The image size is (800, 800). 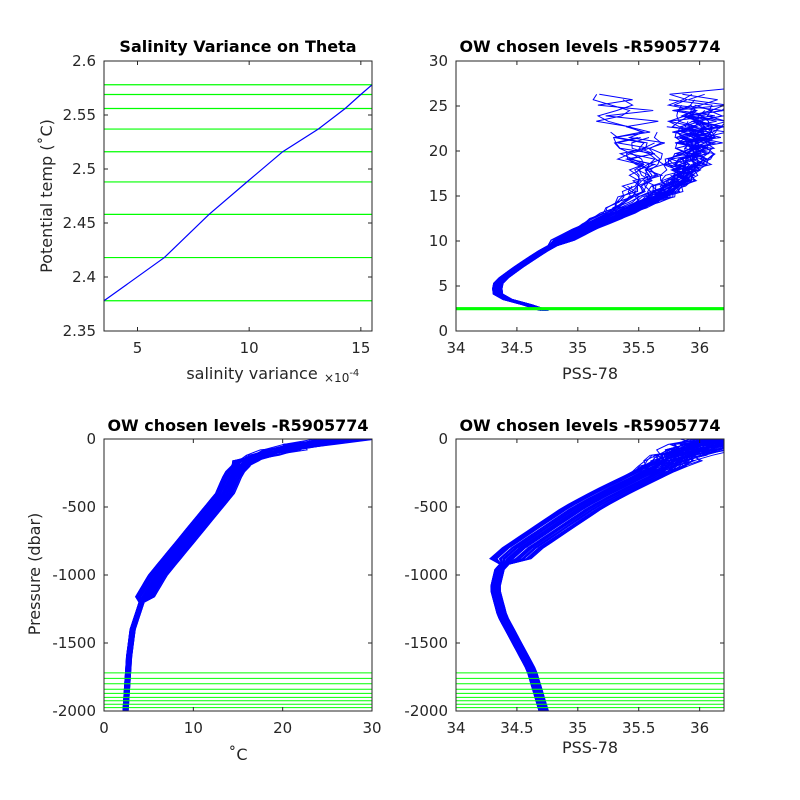 What do you see at coordinates (438, 241) in the screenshot?
I see `panel-2-ytick-label: 10` at bounding box center [438, 241].